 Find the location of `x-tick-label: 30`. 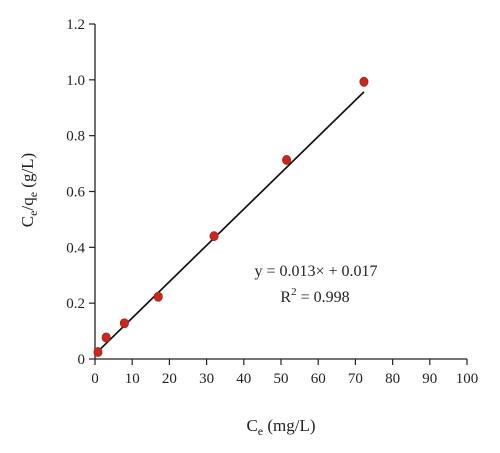

x-tick-label: 30 is located at coordinates (206, 379).